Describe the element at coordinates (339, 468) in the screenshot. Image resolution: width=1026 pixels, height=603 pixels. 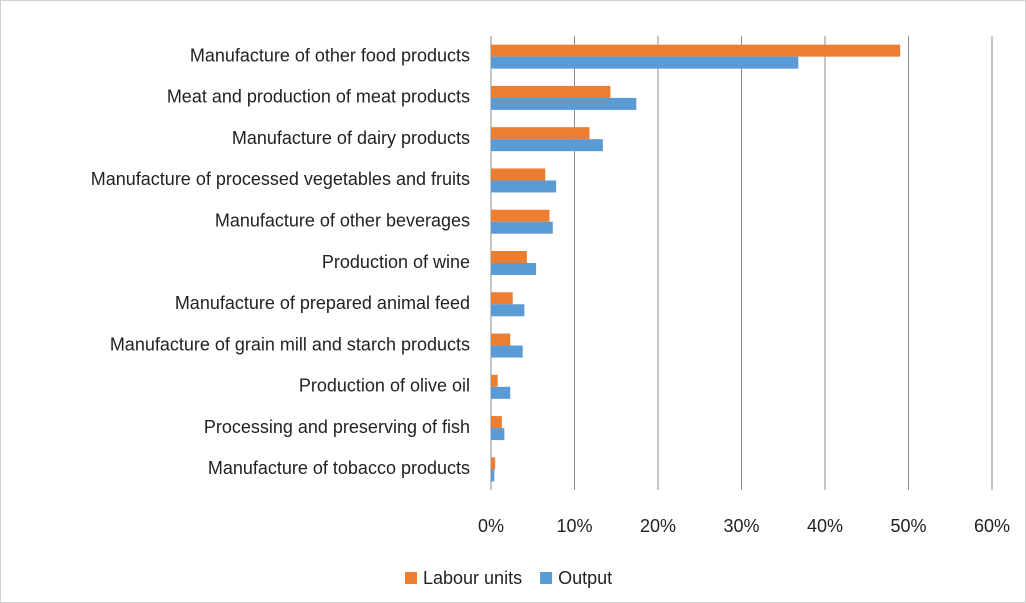
I see `y-tick-label: Manufacture of tobacco products` at that location.